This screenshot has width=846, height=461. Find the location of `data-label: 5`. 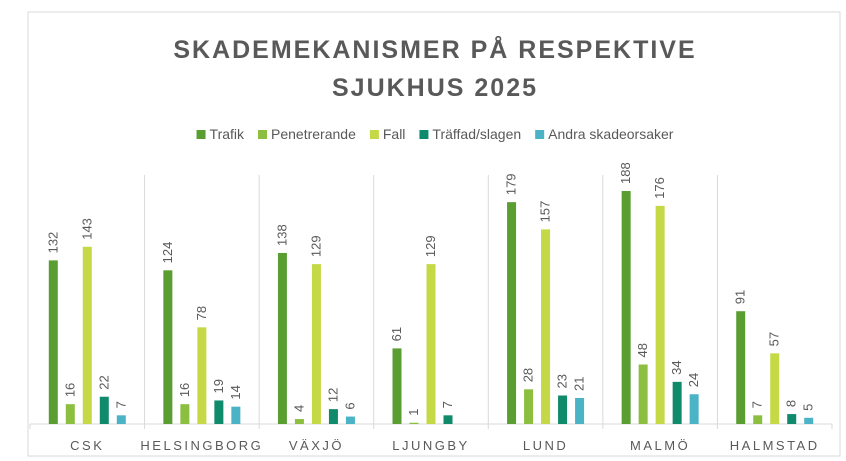

data-label: 5 is located at coordinates (808, 407).